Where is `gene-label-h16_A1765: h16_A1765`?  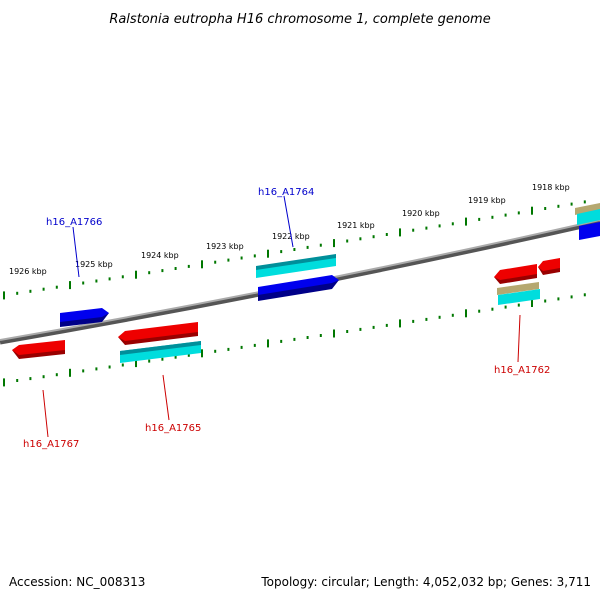
gene-label-h16_A1765: h16_A1765 is located at coordinates (173, 428).